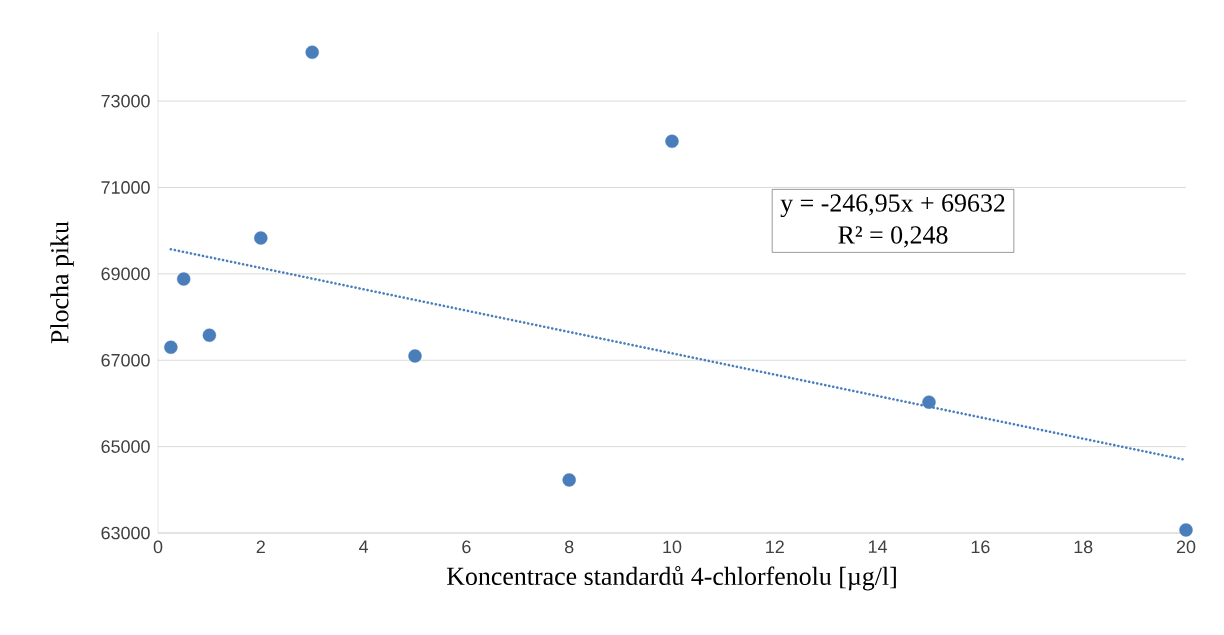 The width and height of the screenshot is (1224, 635). I want to click on y-tick-label: 73000, so click(125, 101).